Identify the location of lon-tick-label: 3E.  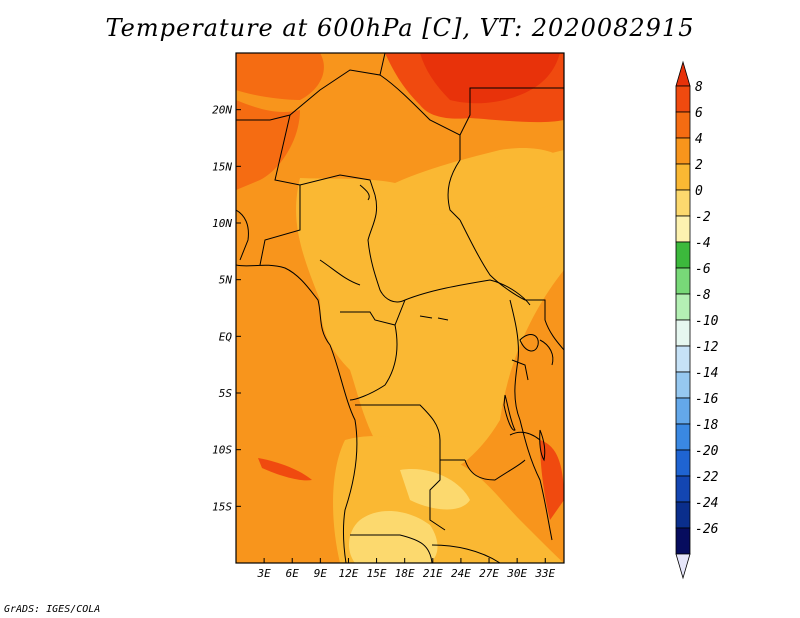
(263, 573).